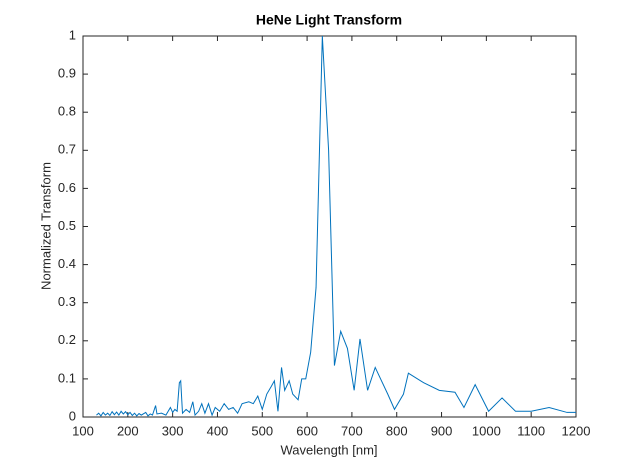 The width and height of the screenshot is (636, 469). Describe the element at coordinates (329, 20) in the screenshot. I see `chart-title: HeNe Light Transform` at that location.